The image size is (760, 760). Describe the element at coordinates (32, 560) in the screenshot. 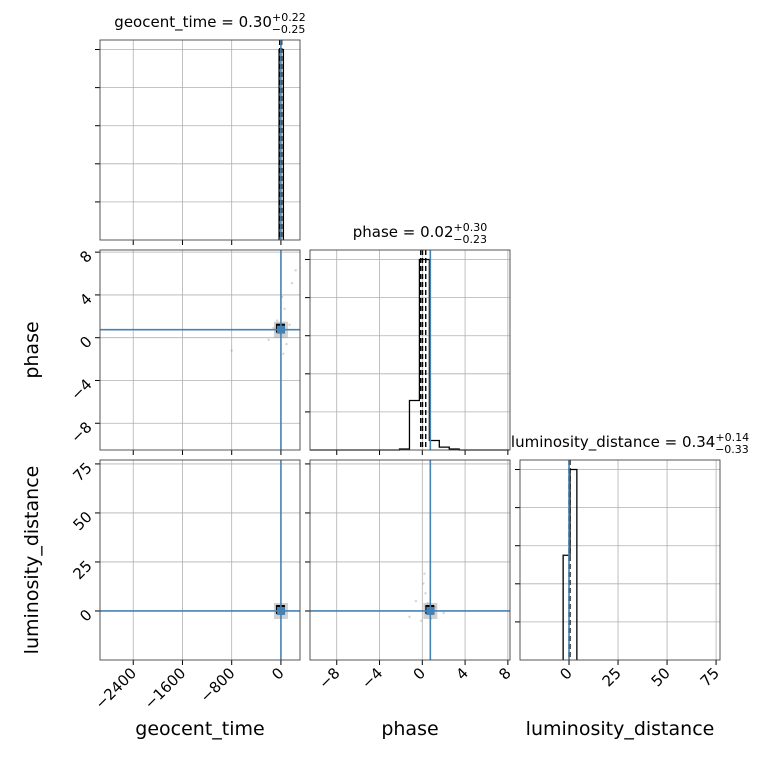

I see `y-axis-label-luminosity_distance: luminosity_distance` at that location.